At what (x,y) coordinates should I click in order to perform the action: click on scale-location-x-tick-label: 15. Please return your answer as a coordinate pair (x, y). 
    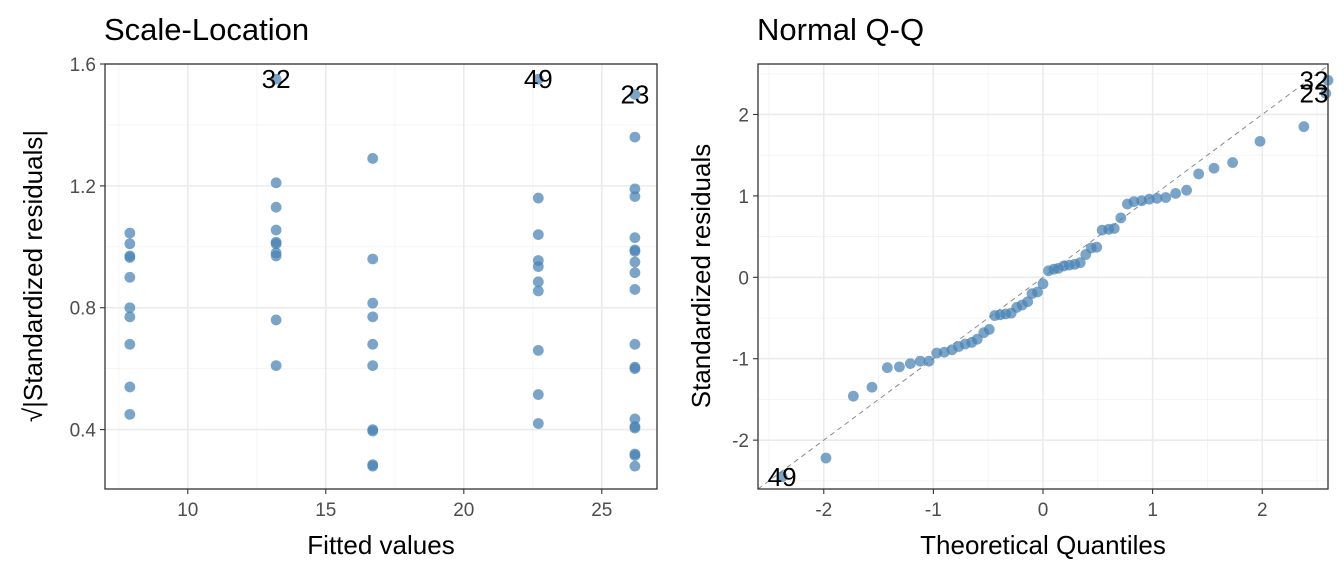
    Looking at the image, I should click on (325, 510).